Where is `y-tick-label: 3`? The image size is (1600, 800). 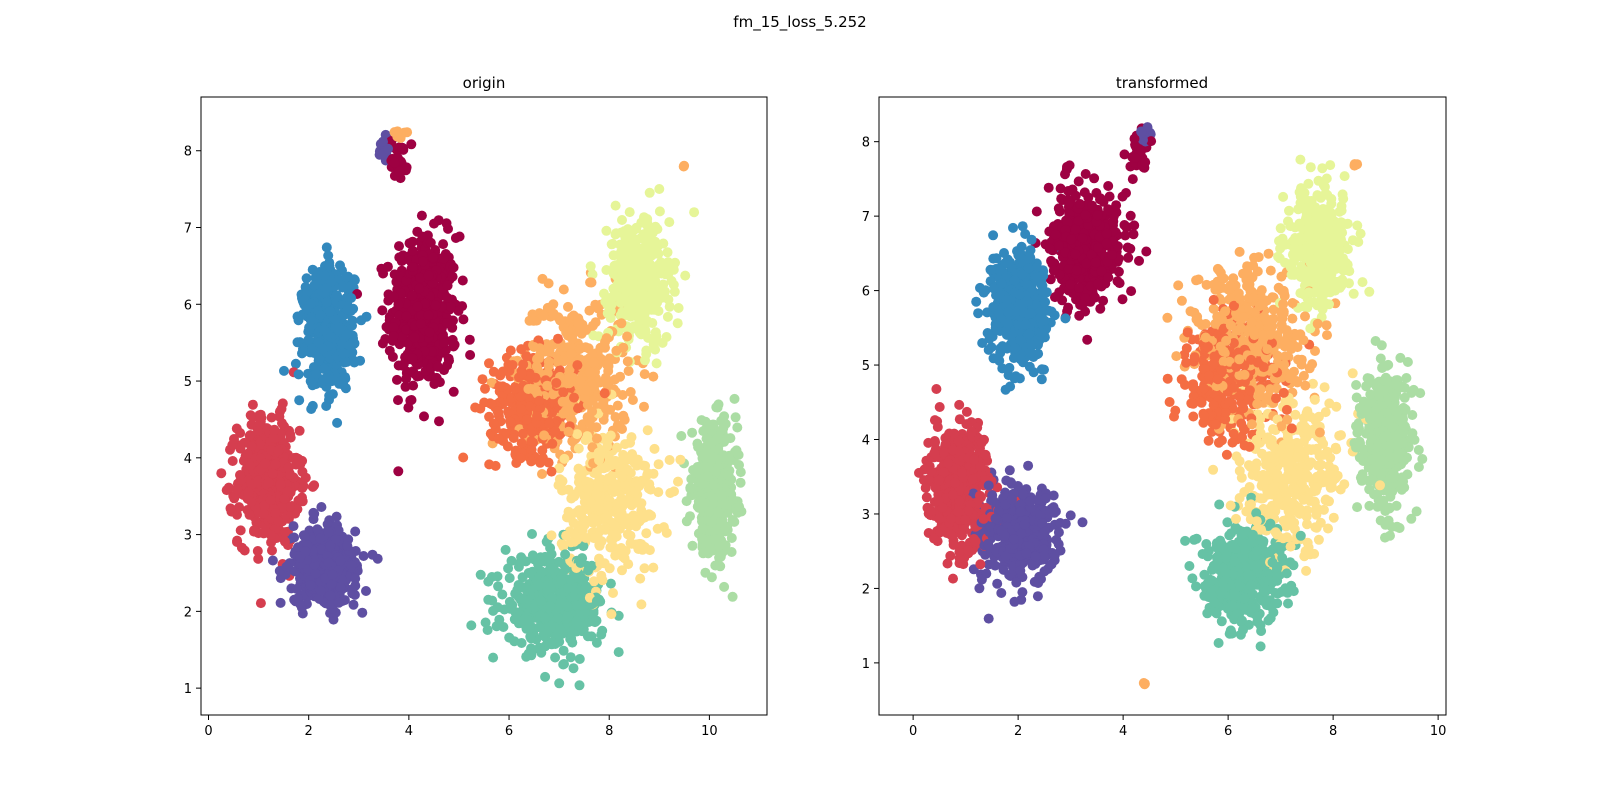 y-tick-label: 3 is located at coordinates (188, 536).